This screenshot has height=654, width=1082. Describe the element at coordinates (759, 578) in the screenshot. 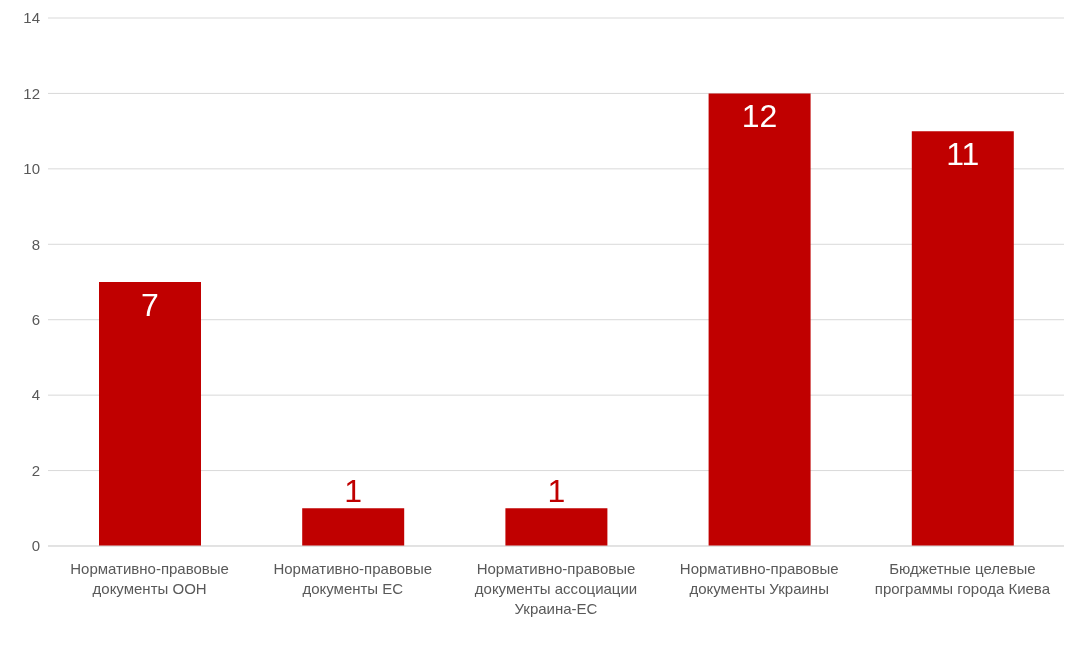

I see `x-tick-label: Нормативно-правовые документы Украины` at that location.